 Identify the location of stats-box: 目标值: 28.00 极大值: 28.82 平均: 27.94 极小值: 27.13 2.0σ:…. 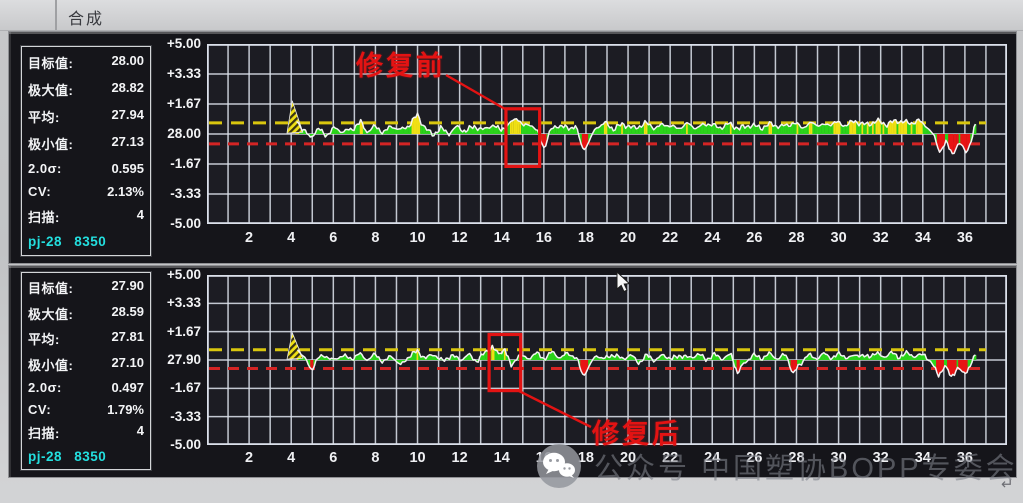
(86, 151).